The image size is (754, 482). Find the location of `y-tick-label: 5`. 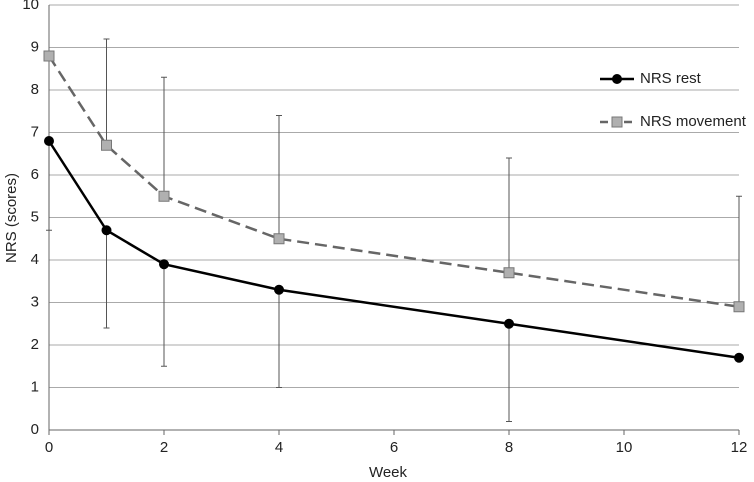

y-tick-label: 5 is located at coordinates (35, 216).